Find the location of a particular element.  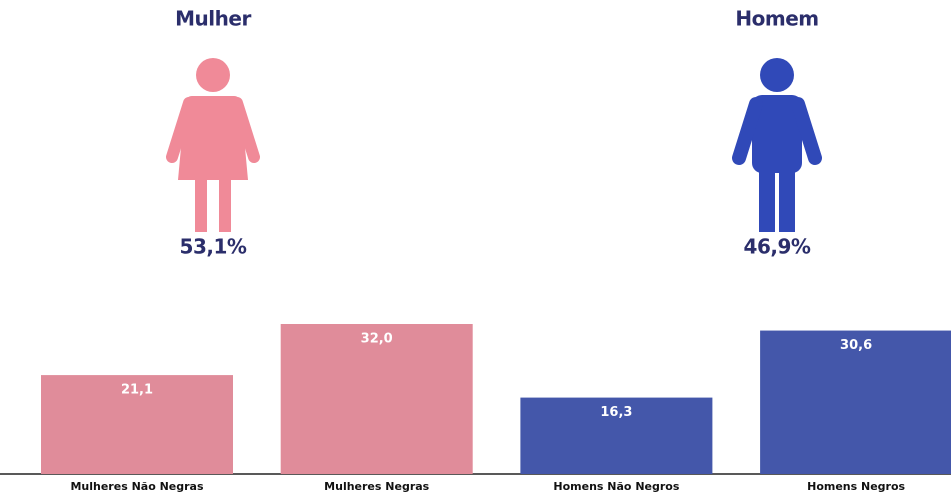

value-label: 30,6 is located at coordinates (856, 345).